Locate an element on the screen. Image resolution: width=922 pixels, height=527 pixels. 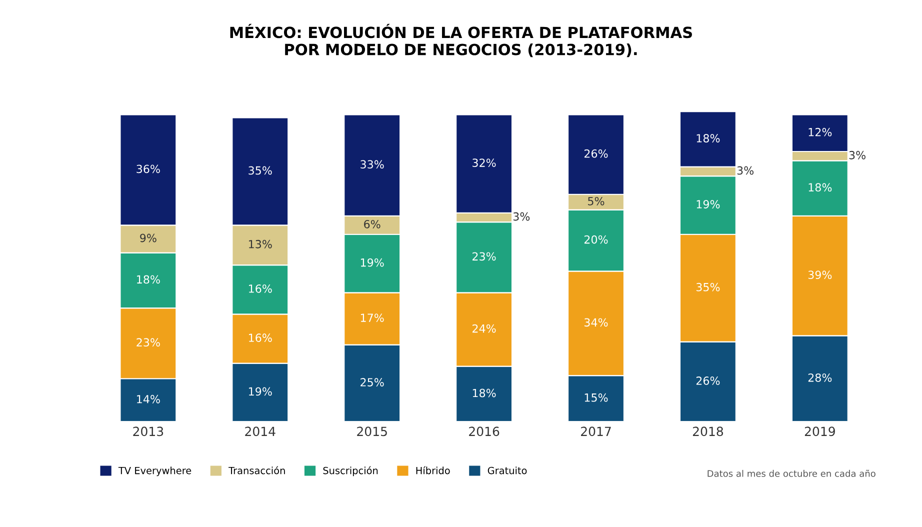
text: Datos al mes de octubre en cada año is located at coordinates (792, 473).